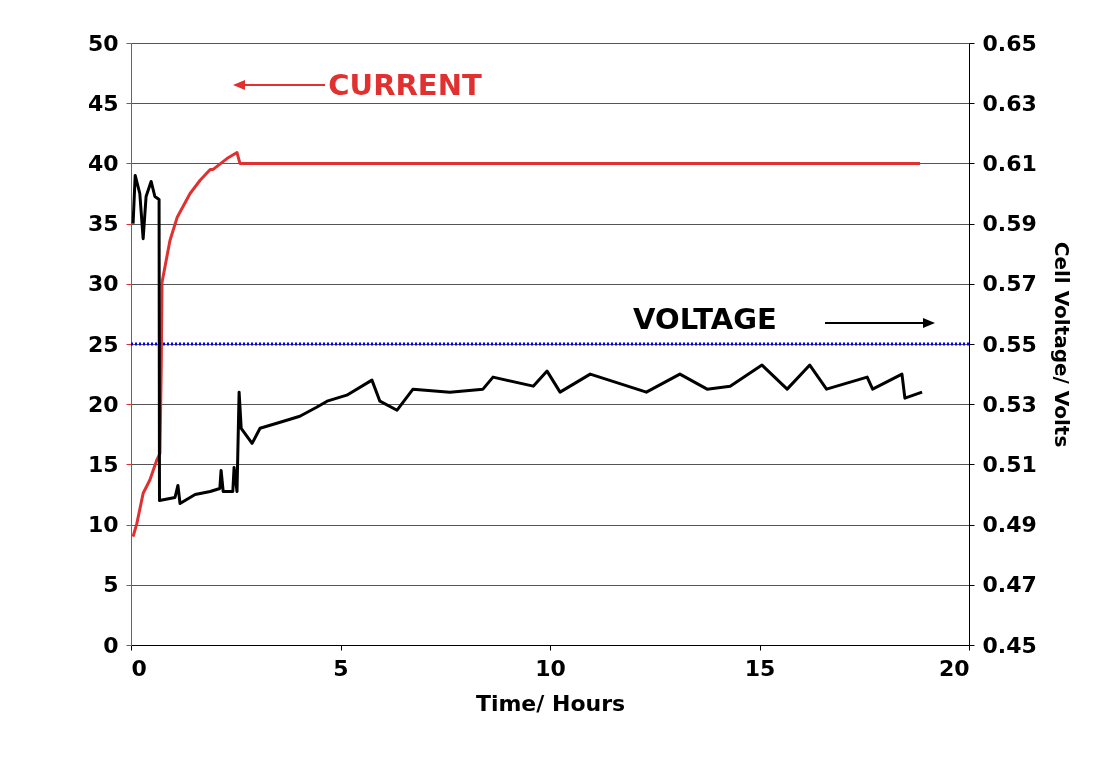 The image size is (1110, 759). What do you see at coordinates (103, 344) in the screenshot?
I see `y-tick-label: 25` at bounding box center [103, 344].